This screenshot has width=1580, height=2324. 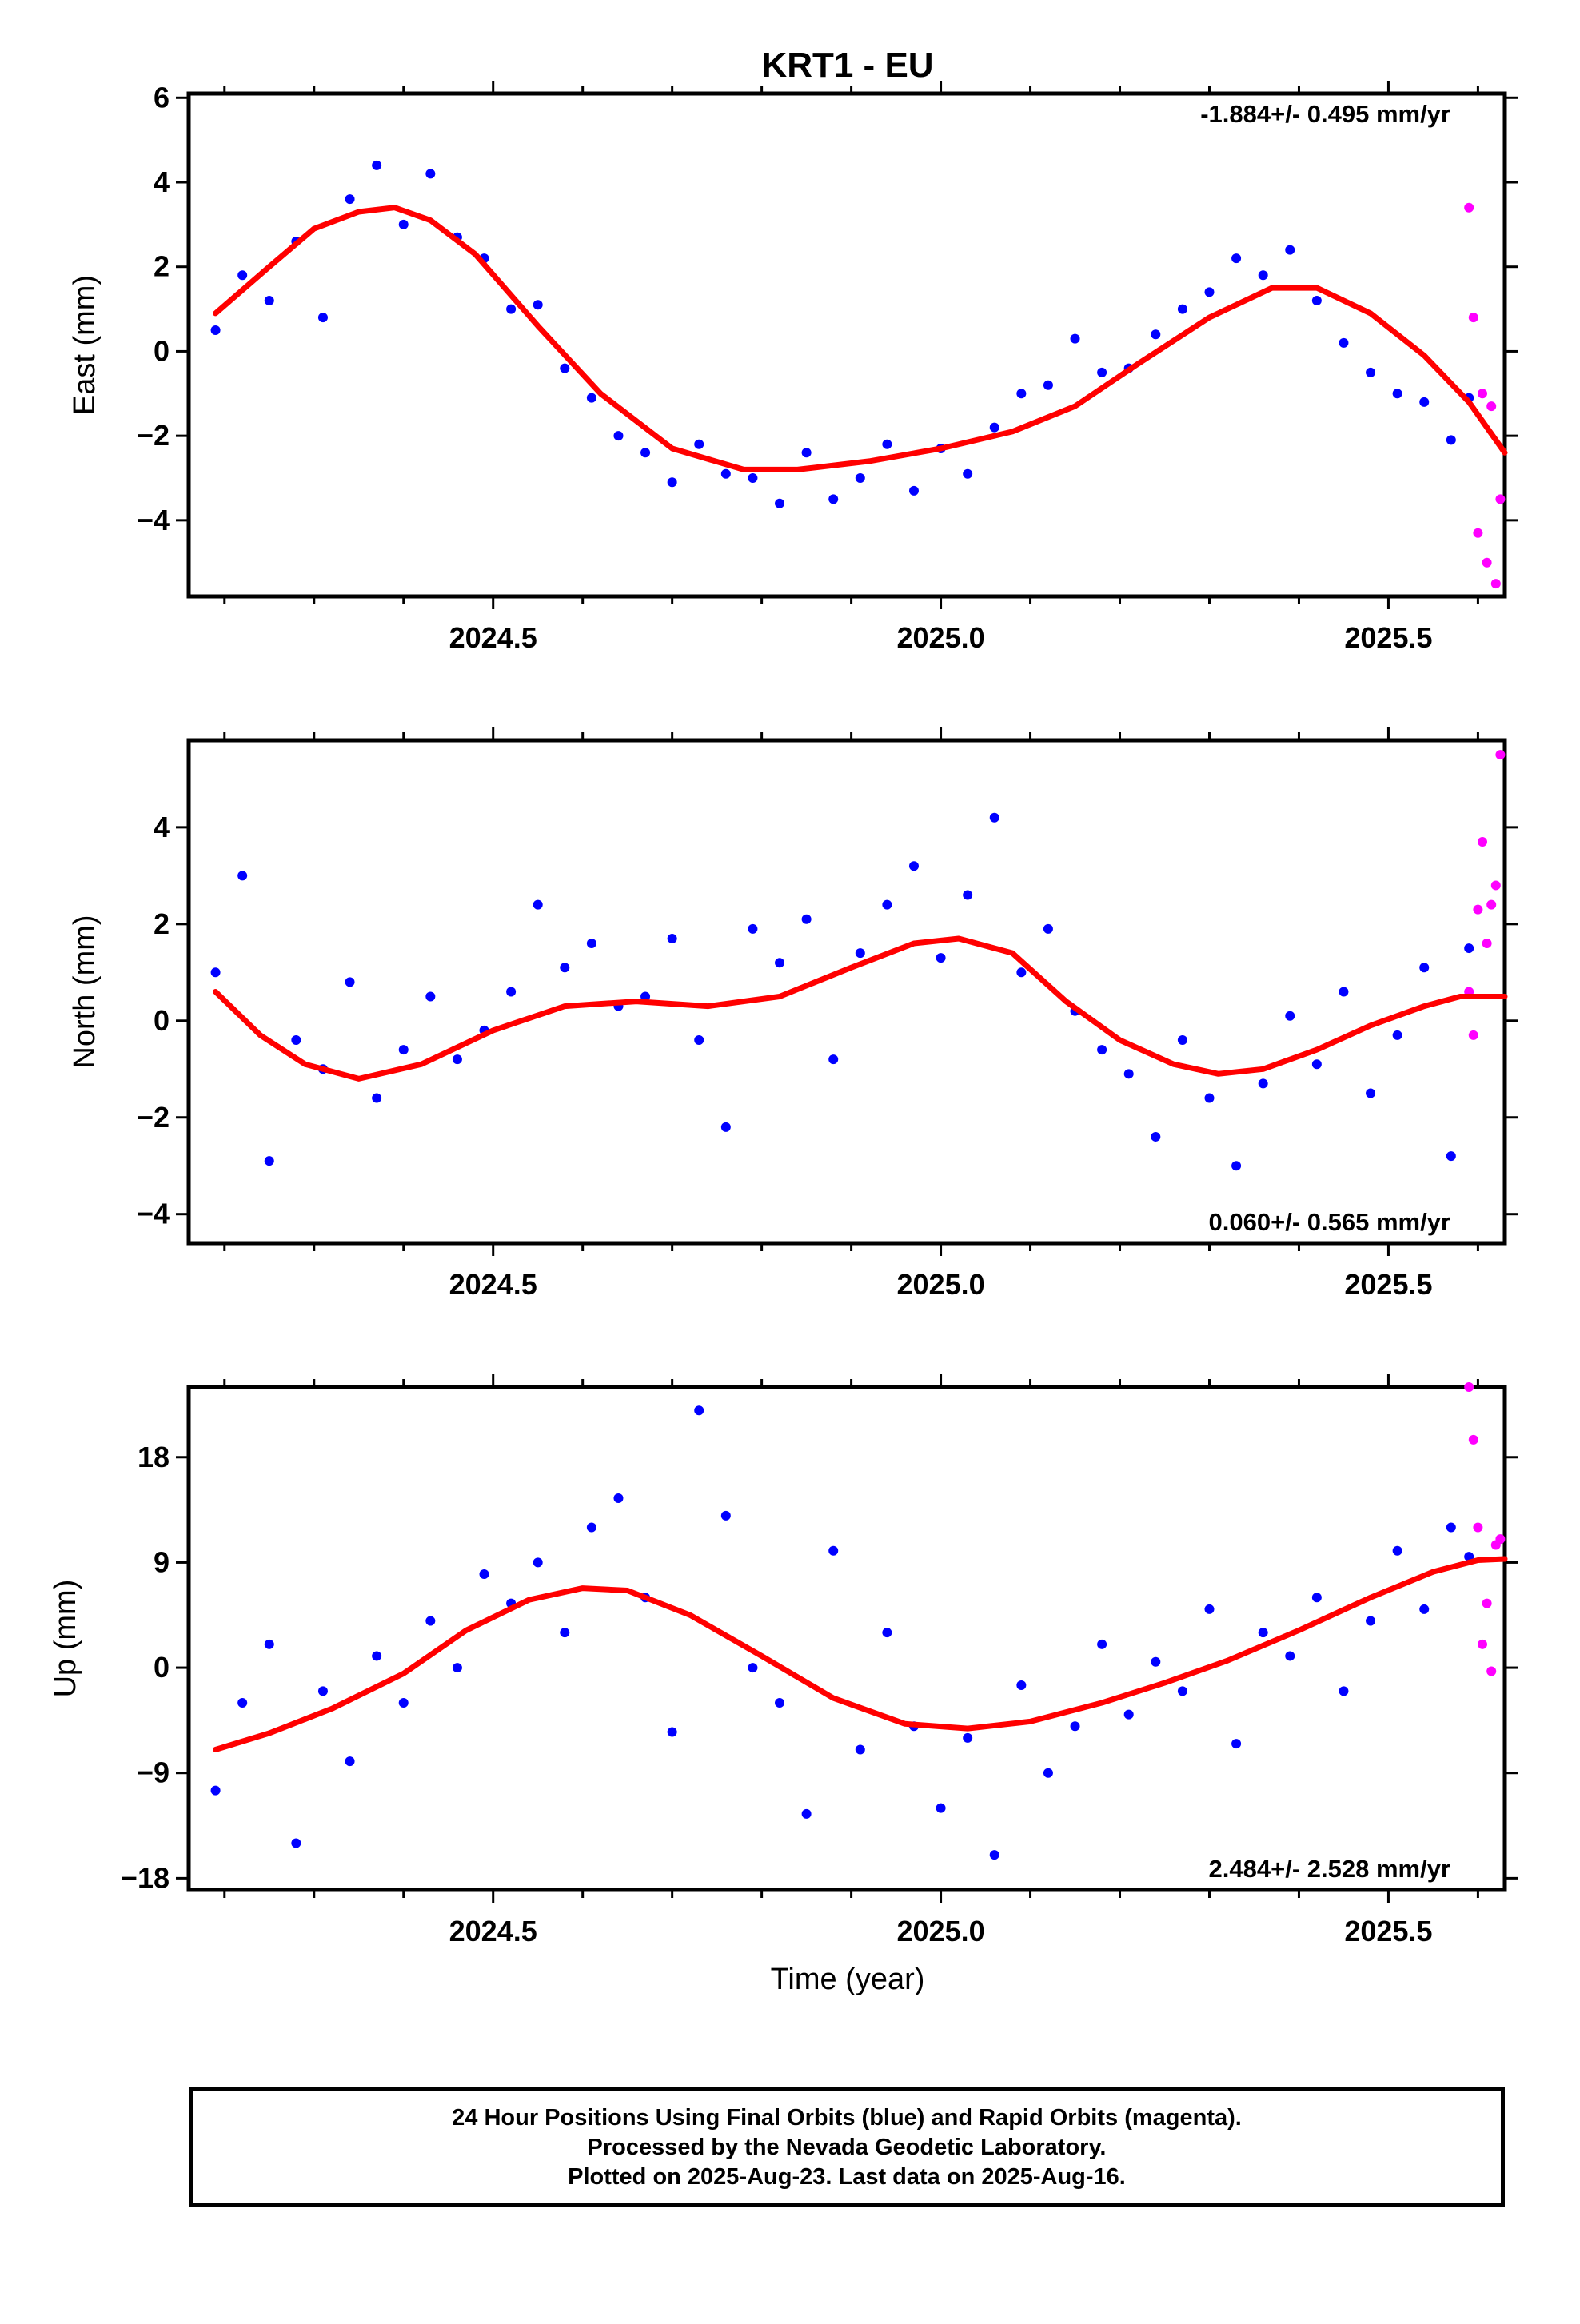 I want to click on east-y-tick-label: 0, so click(x=162, y=350).